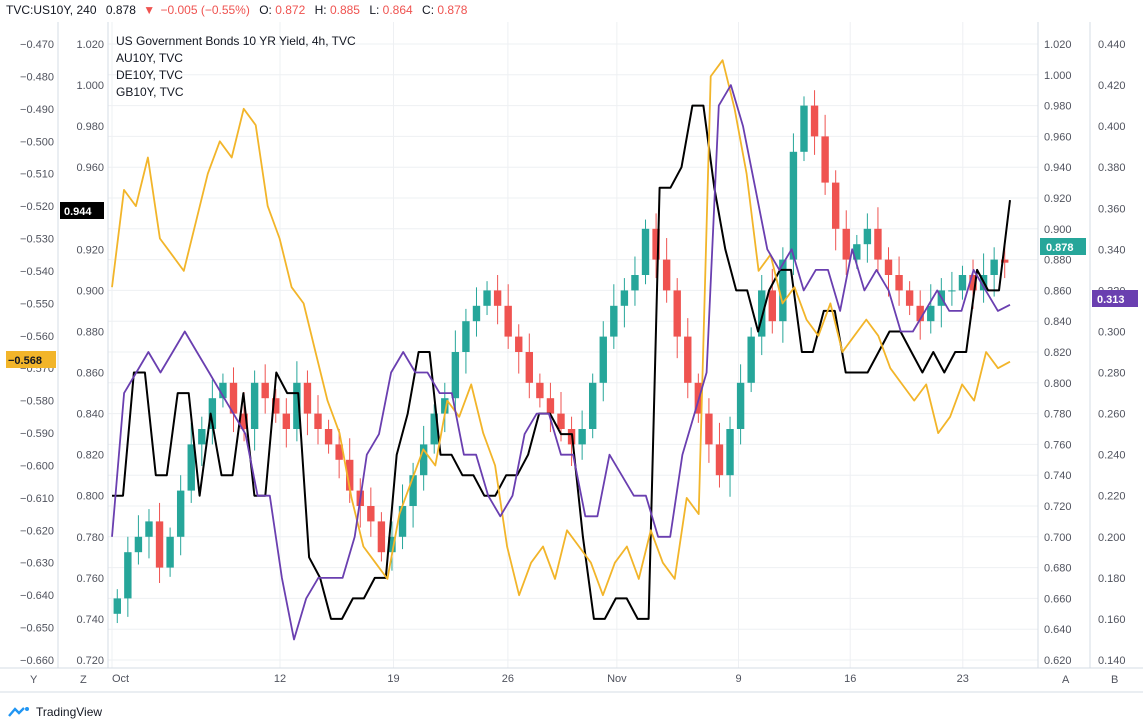 The height and width of the screenshot is (723, 1143). Describe the element at coordinates (37, 304) in the screenshot. I see `y-tick-label: −0.550` at that location.